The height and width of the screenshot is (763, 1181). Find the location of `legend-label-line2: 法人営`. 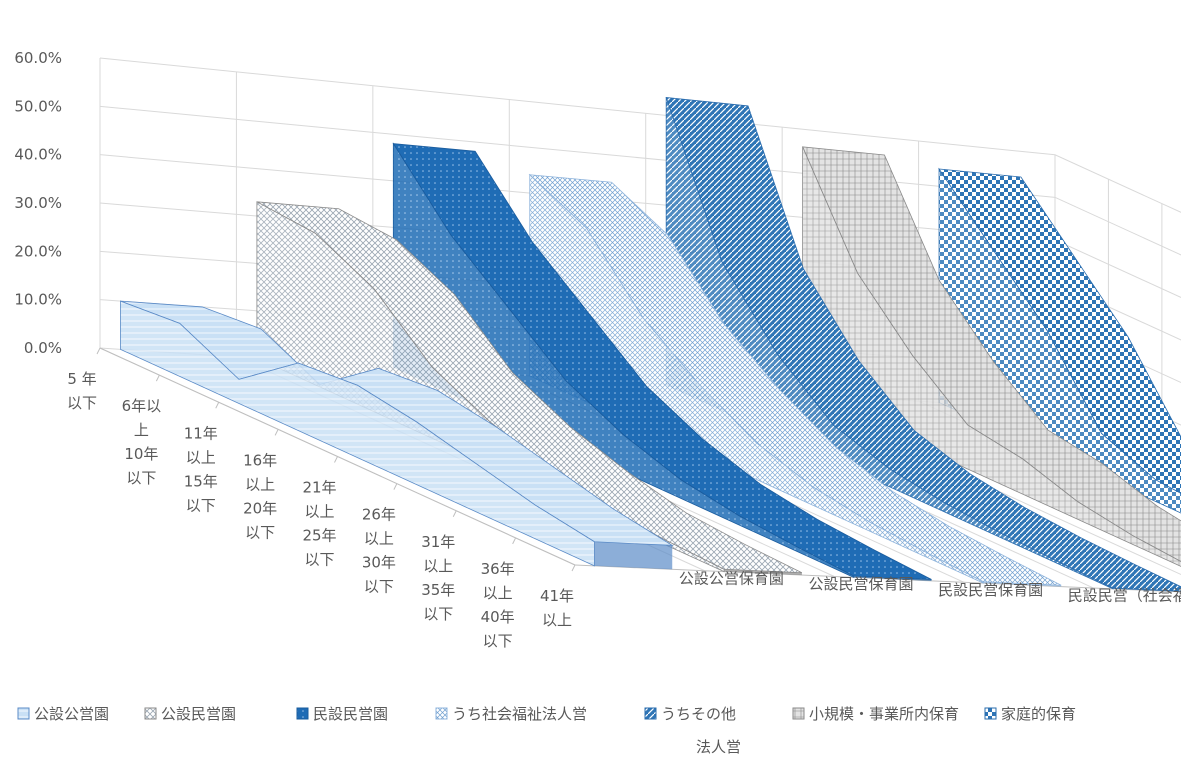

legend-label-line2: 法人営 is located at coordinates (718, 747).